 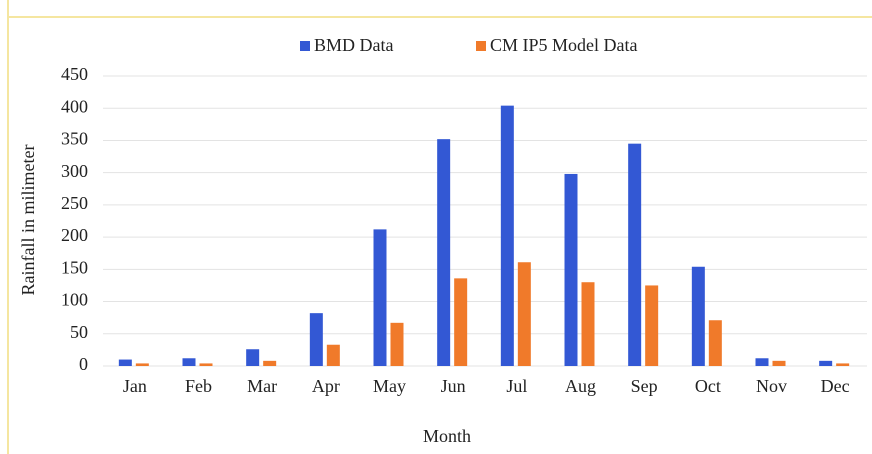 What do you see at coordinates (83, 364) in the screenshot?
I see `y-tick-label: 0` at bounding box center [83, 364].